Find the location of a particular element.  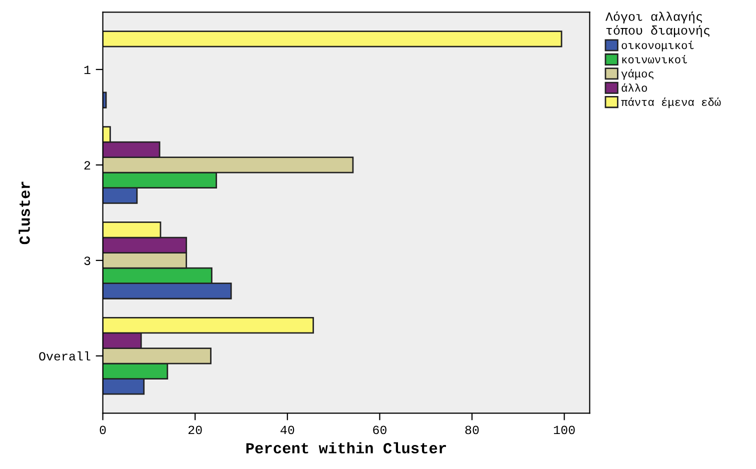

y-tick-label: 2 is located at coordinates (87, 165).